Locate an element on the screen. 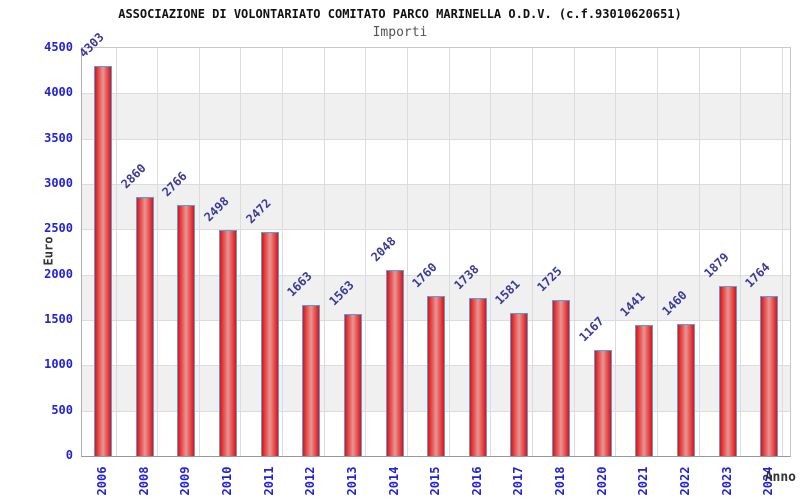 This screenshot has width=800, height=500. x-tick-label-text: 2006 is located at coordinates (102, 481).